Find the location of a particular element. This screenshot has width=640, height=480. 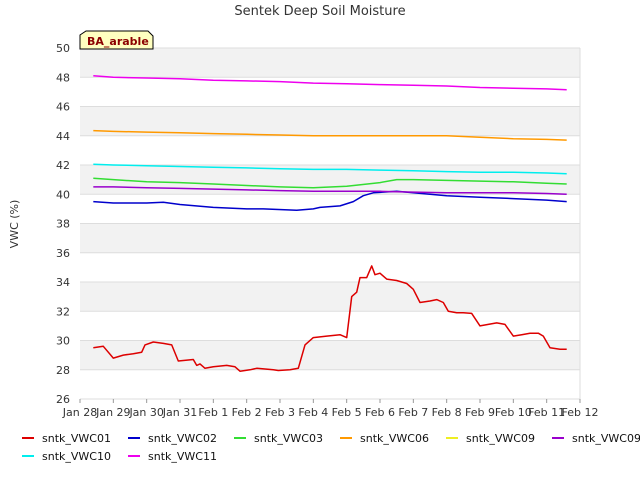

y-tick-label: 44 is located at coordinates (63, 136).